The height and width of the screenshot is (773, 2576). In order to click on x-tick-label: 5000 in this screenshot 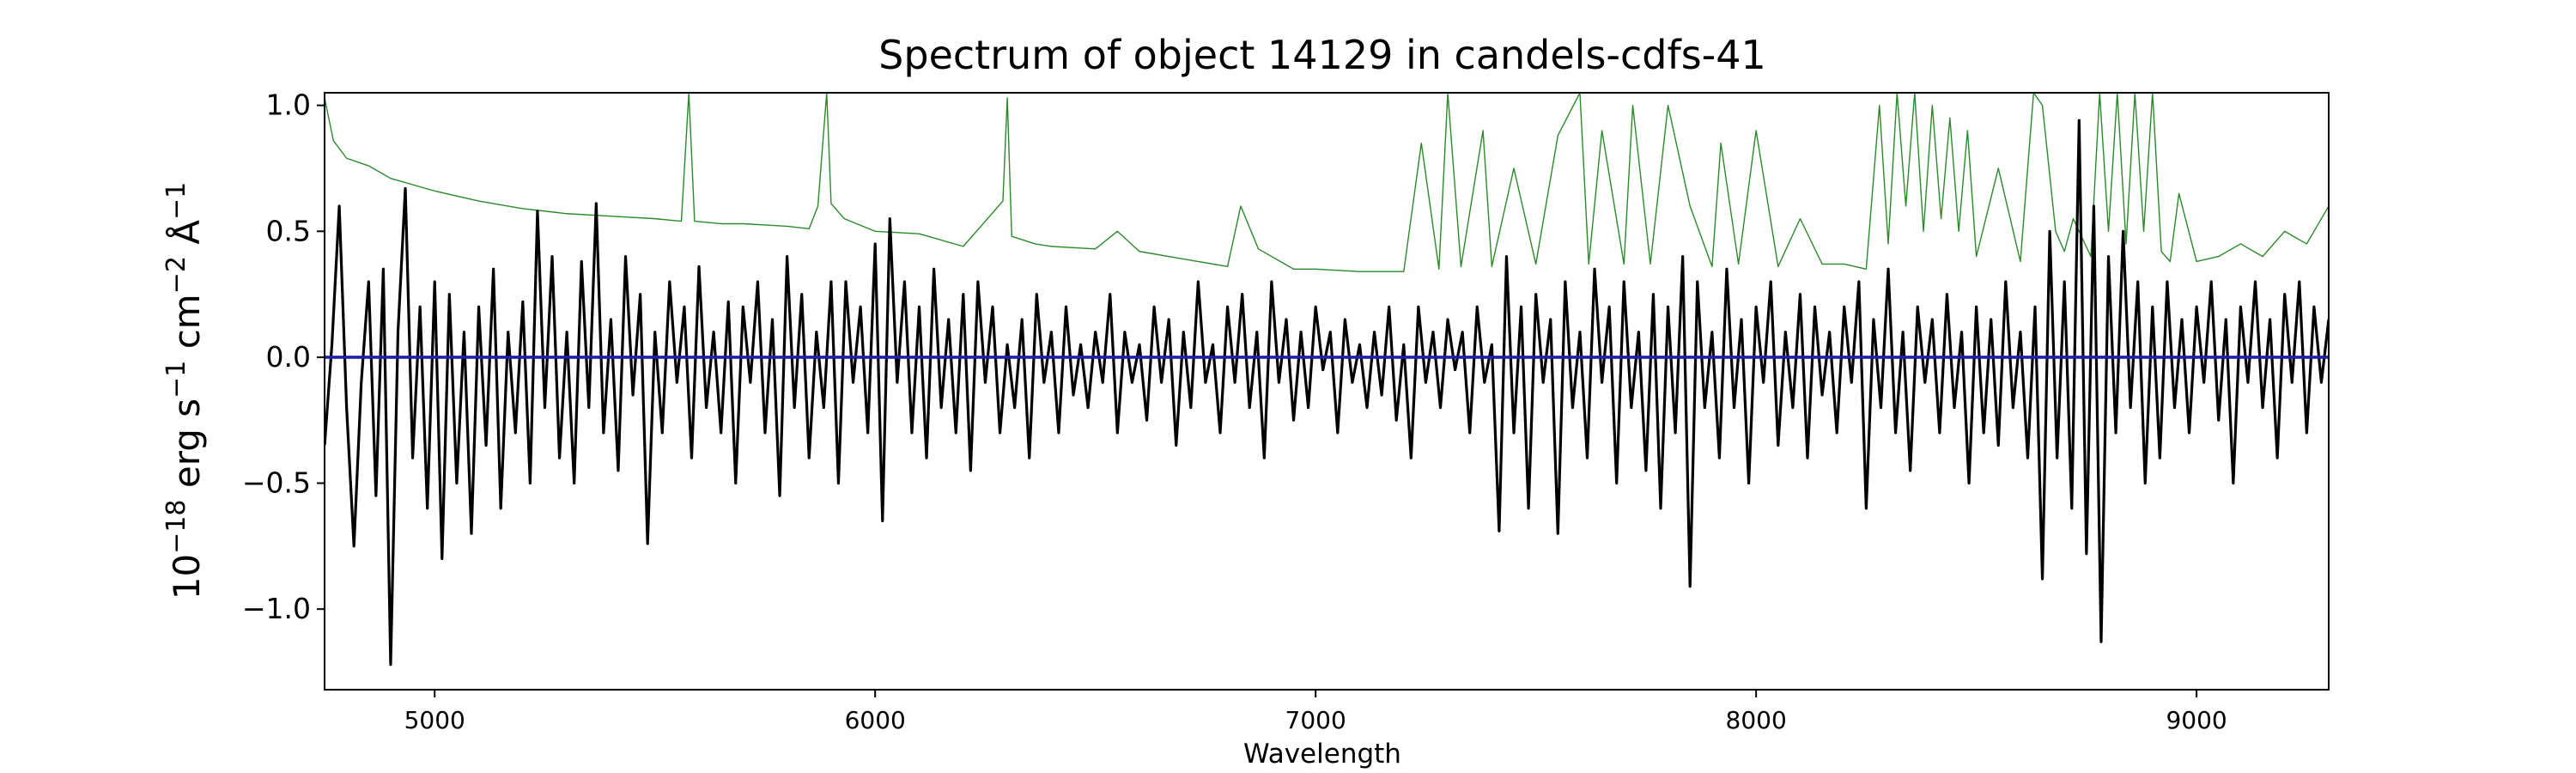, I will do `click(434, 720)`.